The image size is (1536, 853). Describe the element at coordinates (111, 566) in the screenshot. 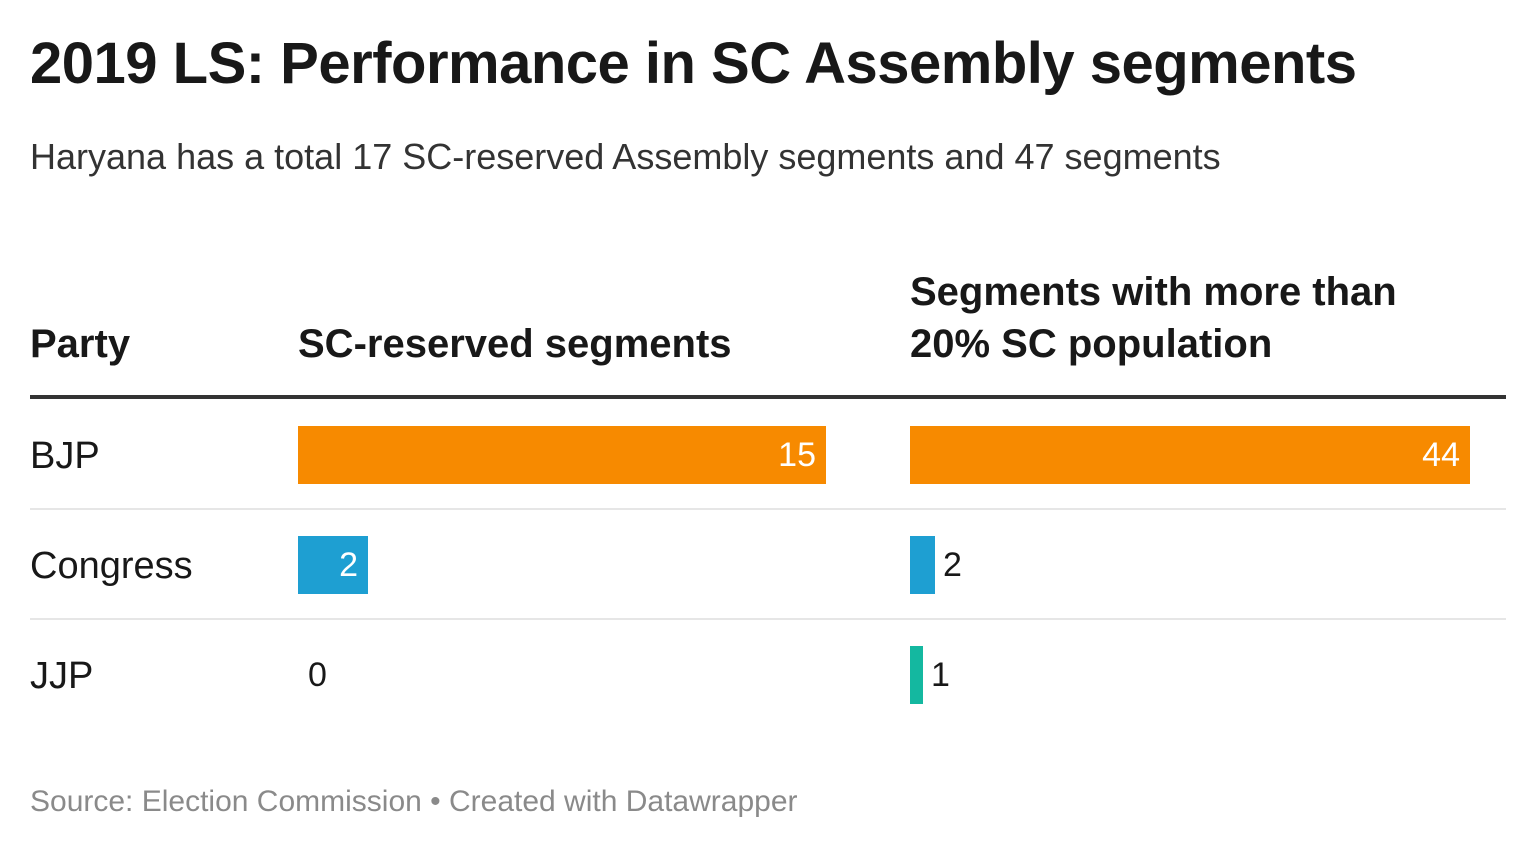

I see `party-label-congress: Congress` at that location.